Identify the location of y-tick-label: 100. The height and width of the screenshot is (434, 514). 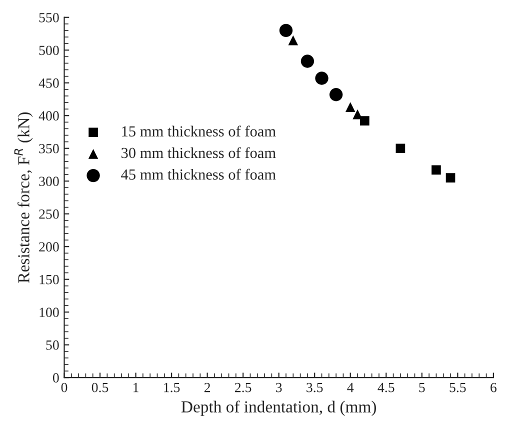
(49, 313).